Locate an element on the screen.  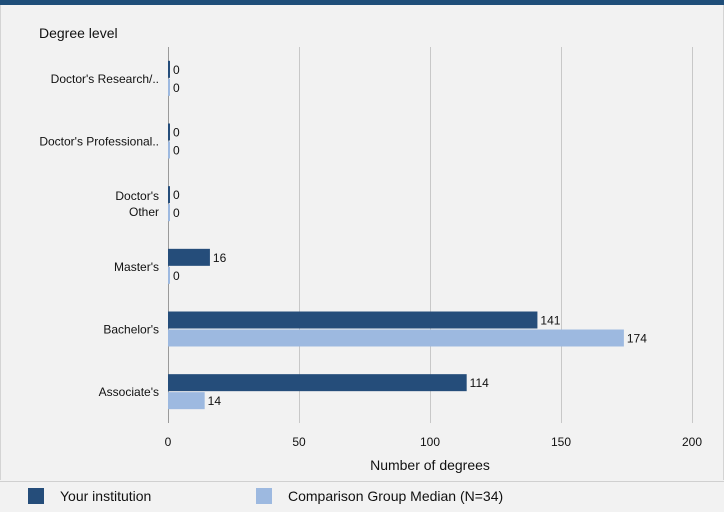
legend-label: Comparison Group Median (N=34) is located at coordinates (396, 496).